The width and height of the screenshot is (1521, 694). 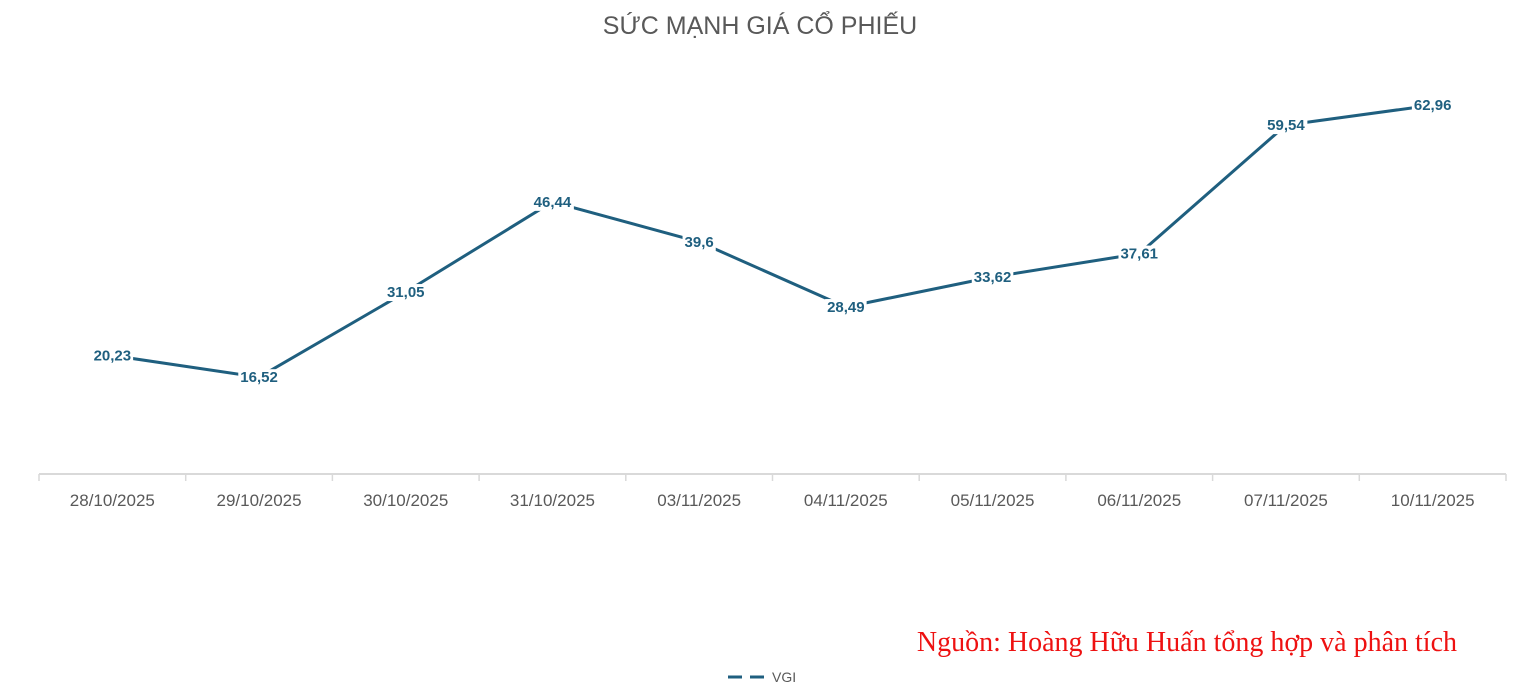 I want to click on x-tick-label: 06/11/2025, so click(x=1139, y=500).